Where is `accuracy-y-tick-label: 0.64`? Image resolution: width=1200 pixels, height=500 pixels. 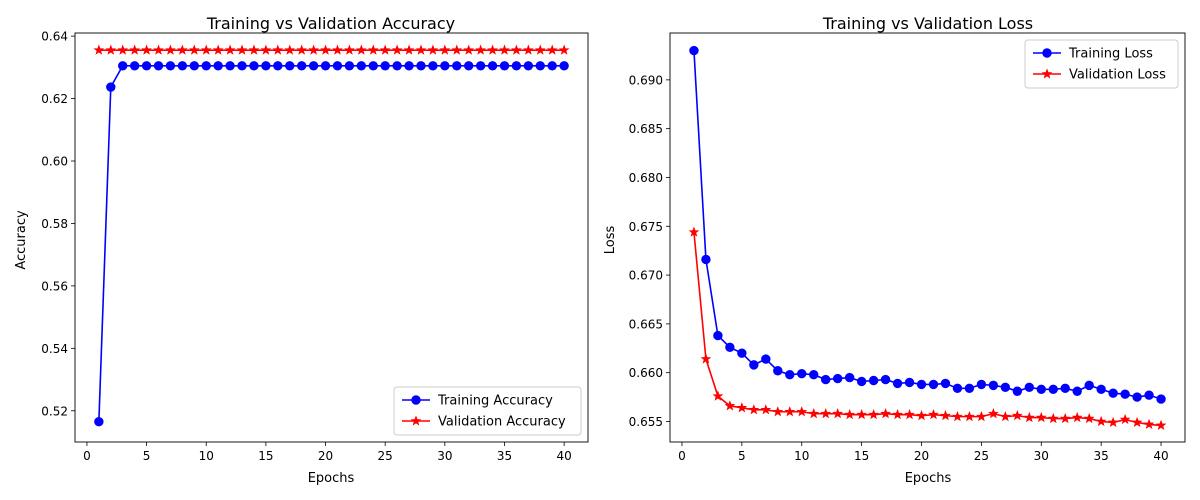
accuracy-y-tick-label: 0.64 is located at coordinates (54, 37).